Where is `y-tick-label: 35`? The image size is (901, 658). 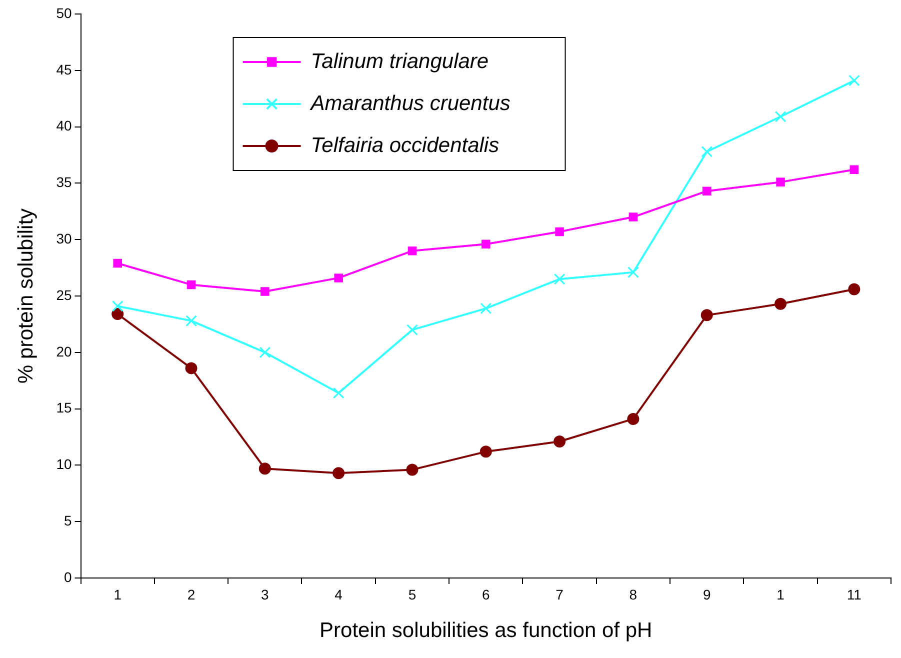 y-tick-label: 35 is located at coordinates (64, 182).